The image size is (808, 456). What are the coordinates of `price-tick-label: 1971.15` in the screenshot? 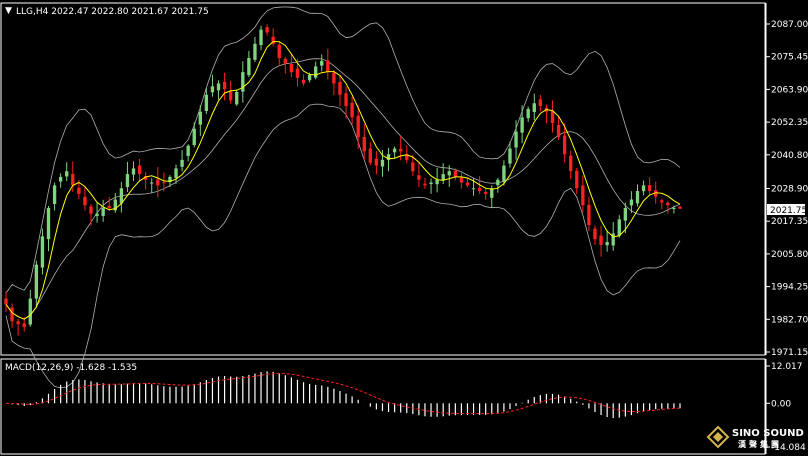 It's located at (789, 353).